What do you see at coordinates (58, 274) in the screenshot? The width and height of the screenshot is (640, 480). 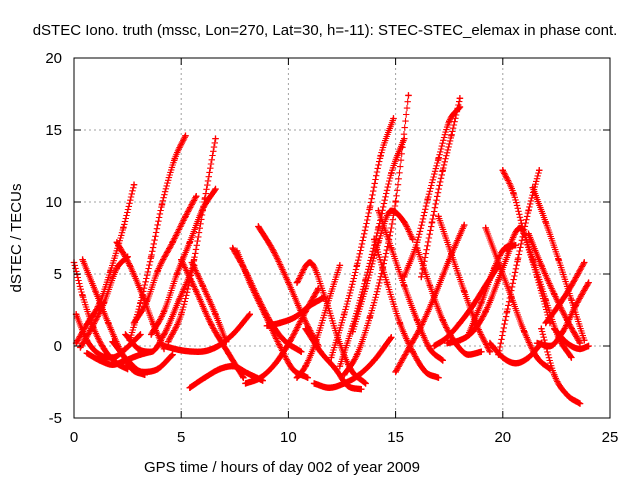 I see `y-tick-label: 5` at bounding box center [58, 274].